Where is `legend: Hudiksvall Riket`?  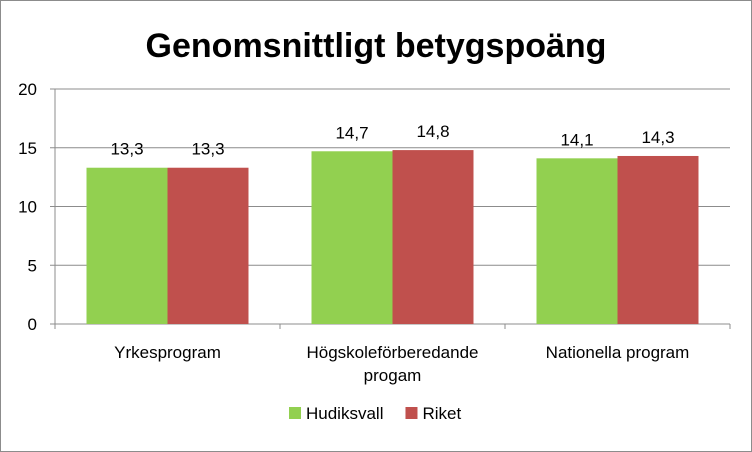 legend: Hudiksvall Riket is located at coordinates (375, 413).